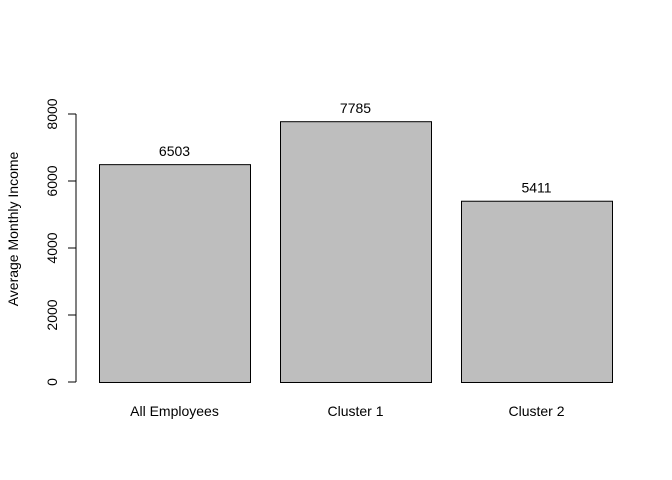  I want to click on category-labels-group: All Employees Cluster 1 Cluster 2, so click(347, 411).